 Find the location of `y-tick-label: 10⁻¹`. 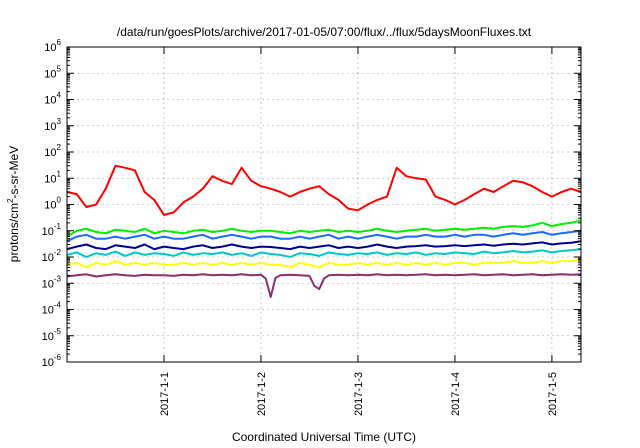

y-tick-label: 10⁻¹ is located at coordinates (52, 230).